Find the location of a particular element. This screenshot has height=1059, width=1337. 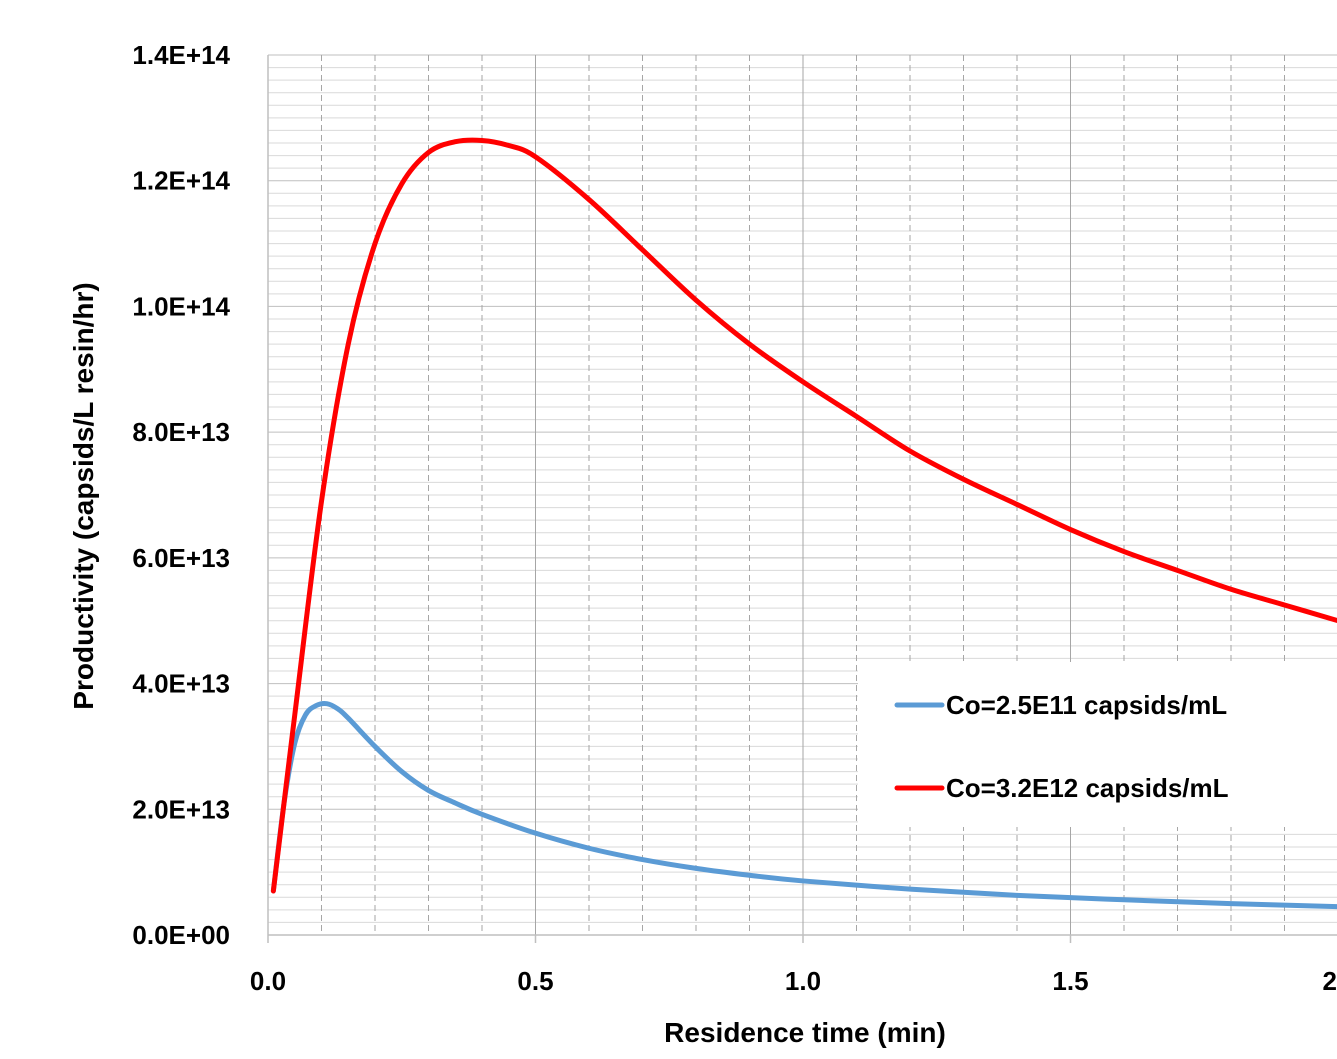

y-tick-label: 1.2E+14 is located at coordinates (181, 181).